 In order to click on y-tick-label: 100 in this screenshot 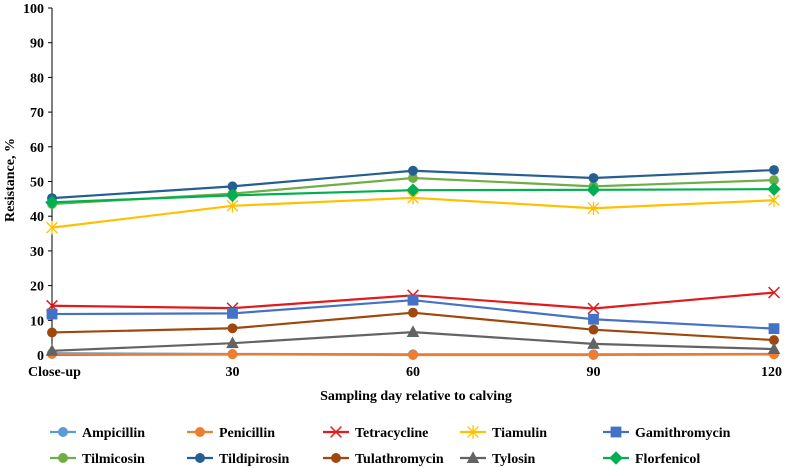, I will do `click(33, 9)`.